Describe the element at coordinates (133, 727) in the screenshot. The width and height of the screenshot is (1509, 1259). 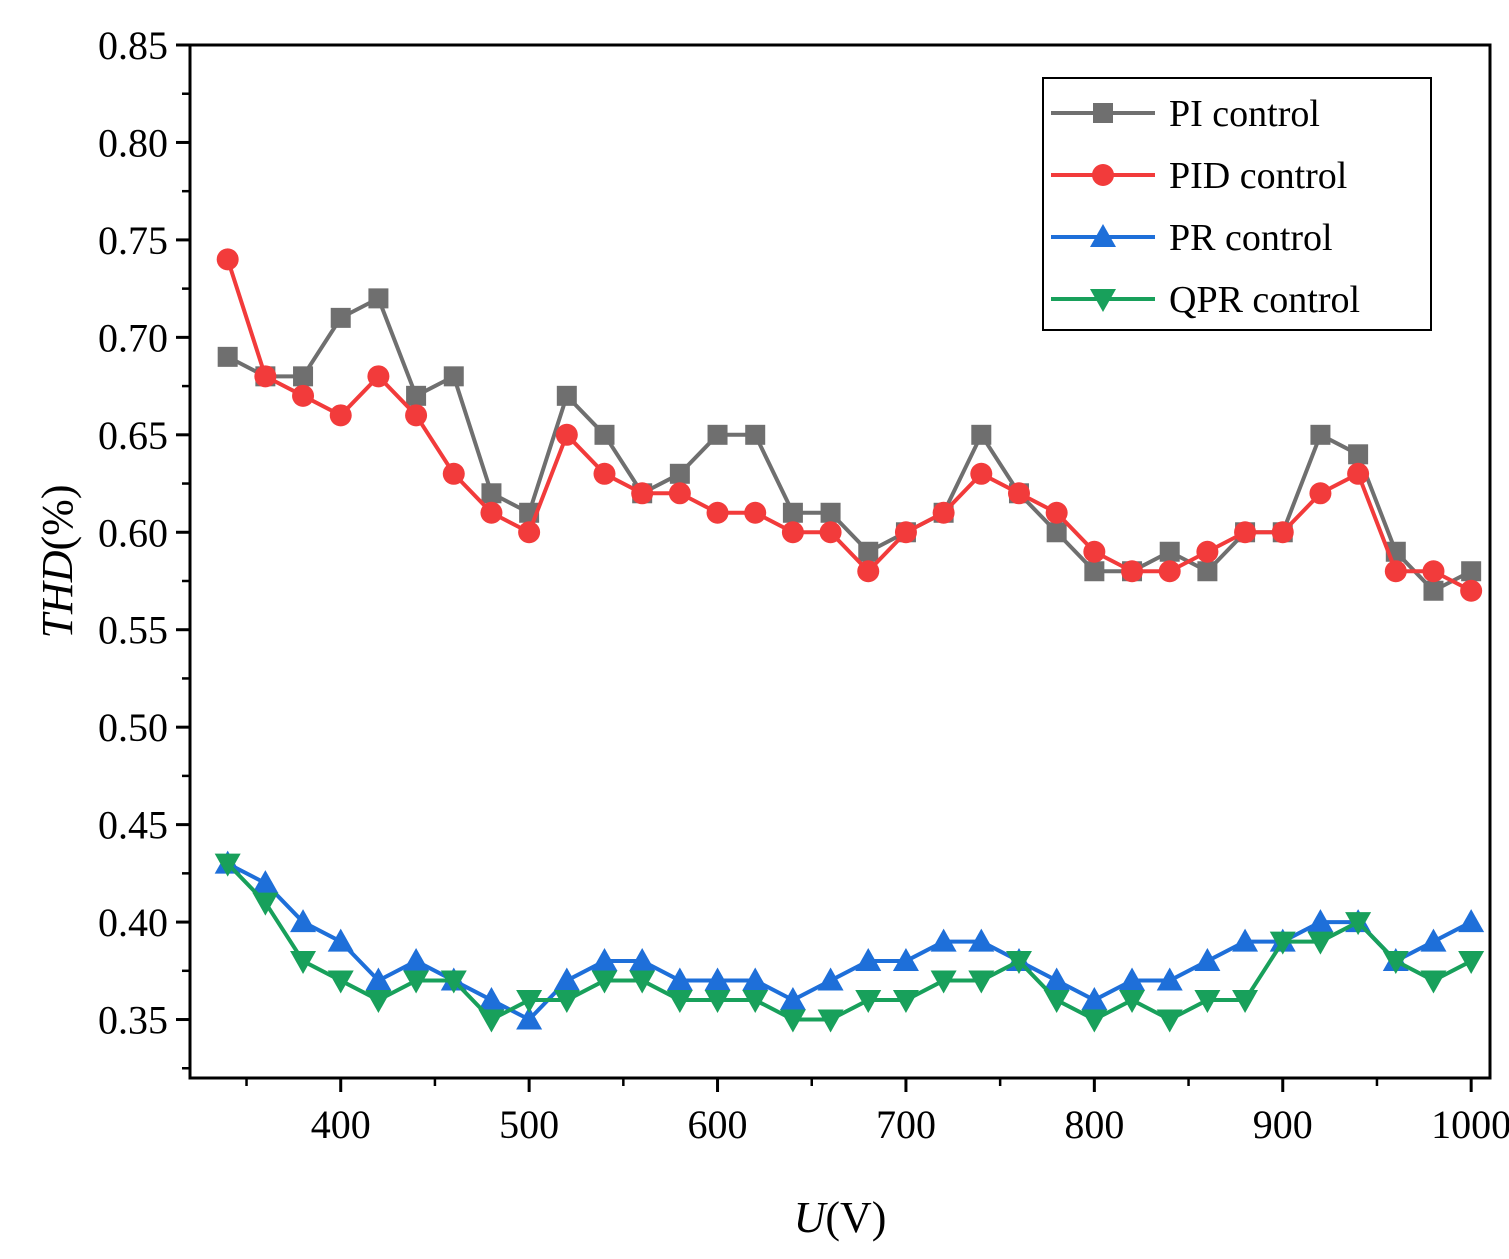
I see `y-tick-label: 0.50` at that location.